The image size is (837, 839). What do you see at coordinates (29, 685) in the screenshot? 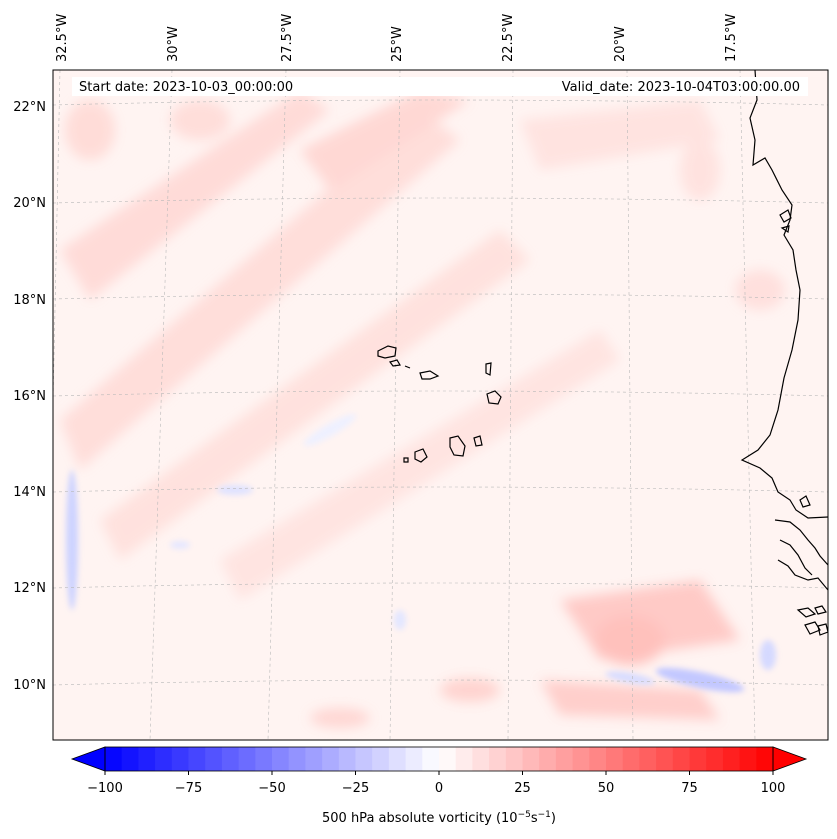
I see `lat-label: 10°N` at bounding box center [29, 685].